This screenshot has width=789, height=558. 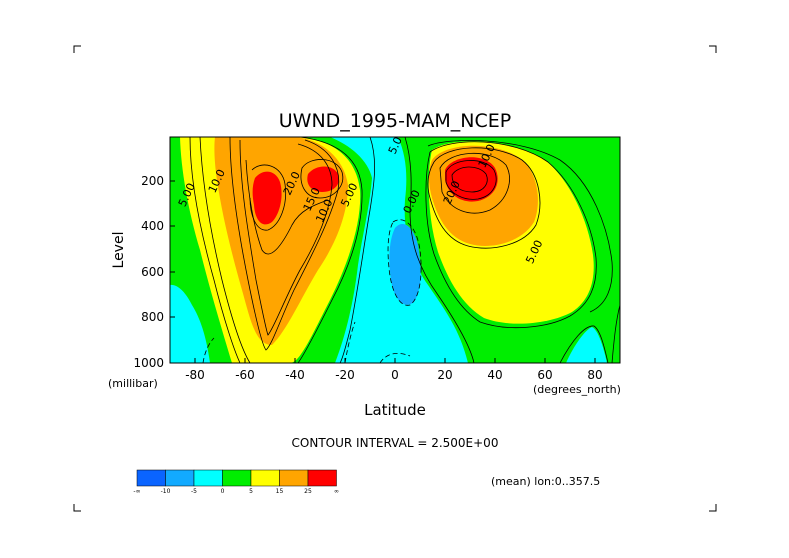 What do you see at coordinates (544, 375) in the screenshot?
I see `x-tick-label: 60` at bounding box center [544, 375].